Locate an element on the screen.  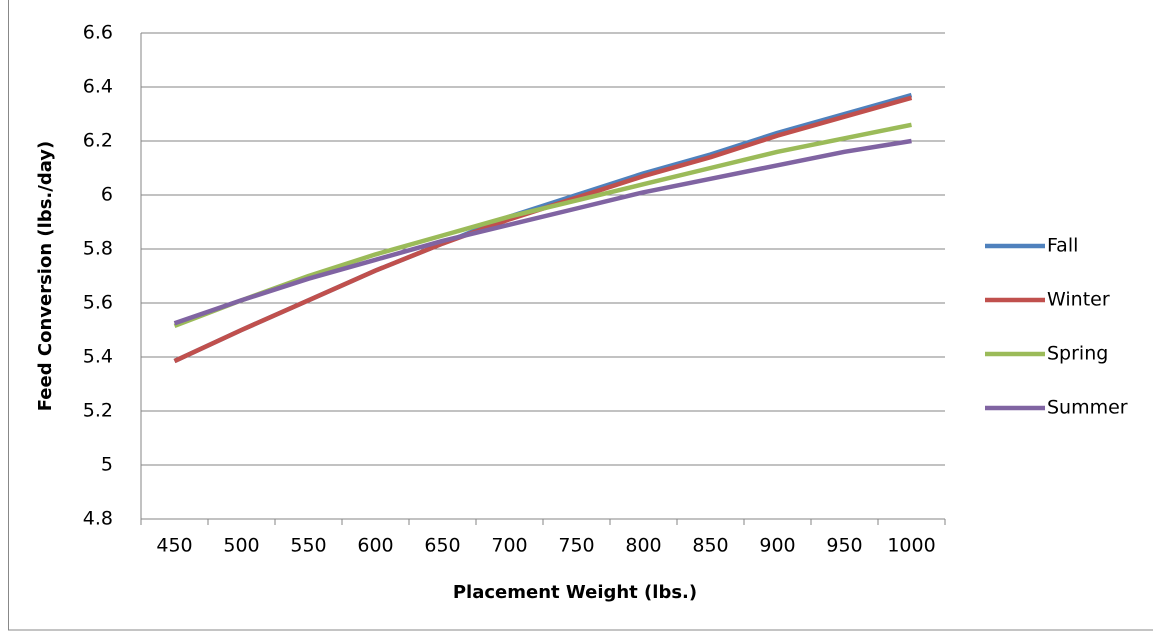
legend-label: Winter is located at coordinates (1078, 300).